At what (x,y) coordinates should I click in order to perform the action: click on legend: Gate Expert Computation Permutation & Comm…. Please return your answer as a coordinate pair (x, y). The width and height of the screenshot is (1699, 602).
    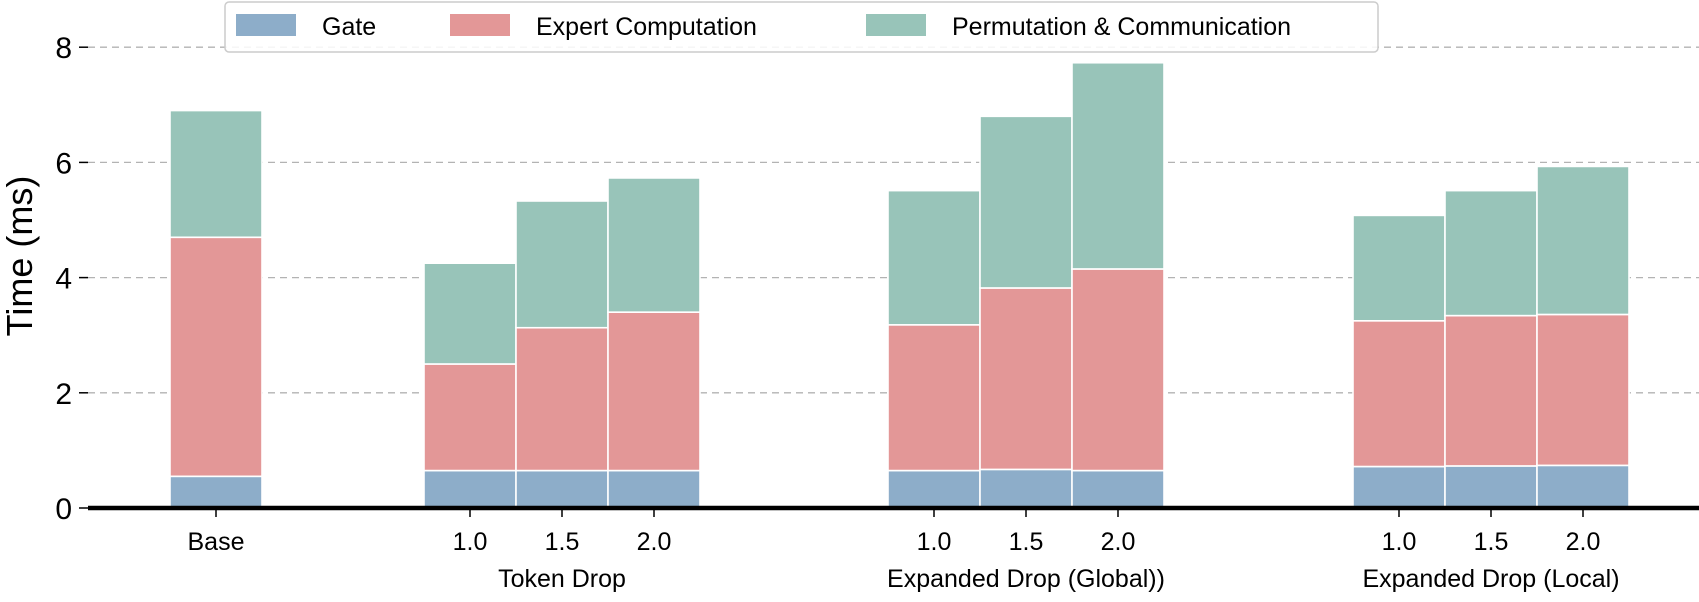
    Looking at the image, I should click on (801, 27).